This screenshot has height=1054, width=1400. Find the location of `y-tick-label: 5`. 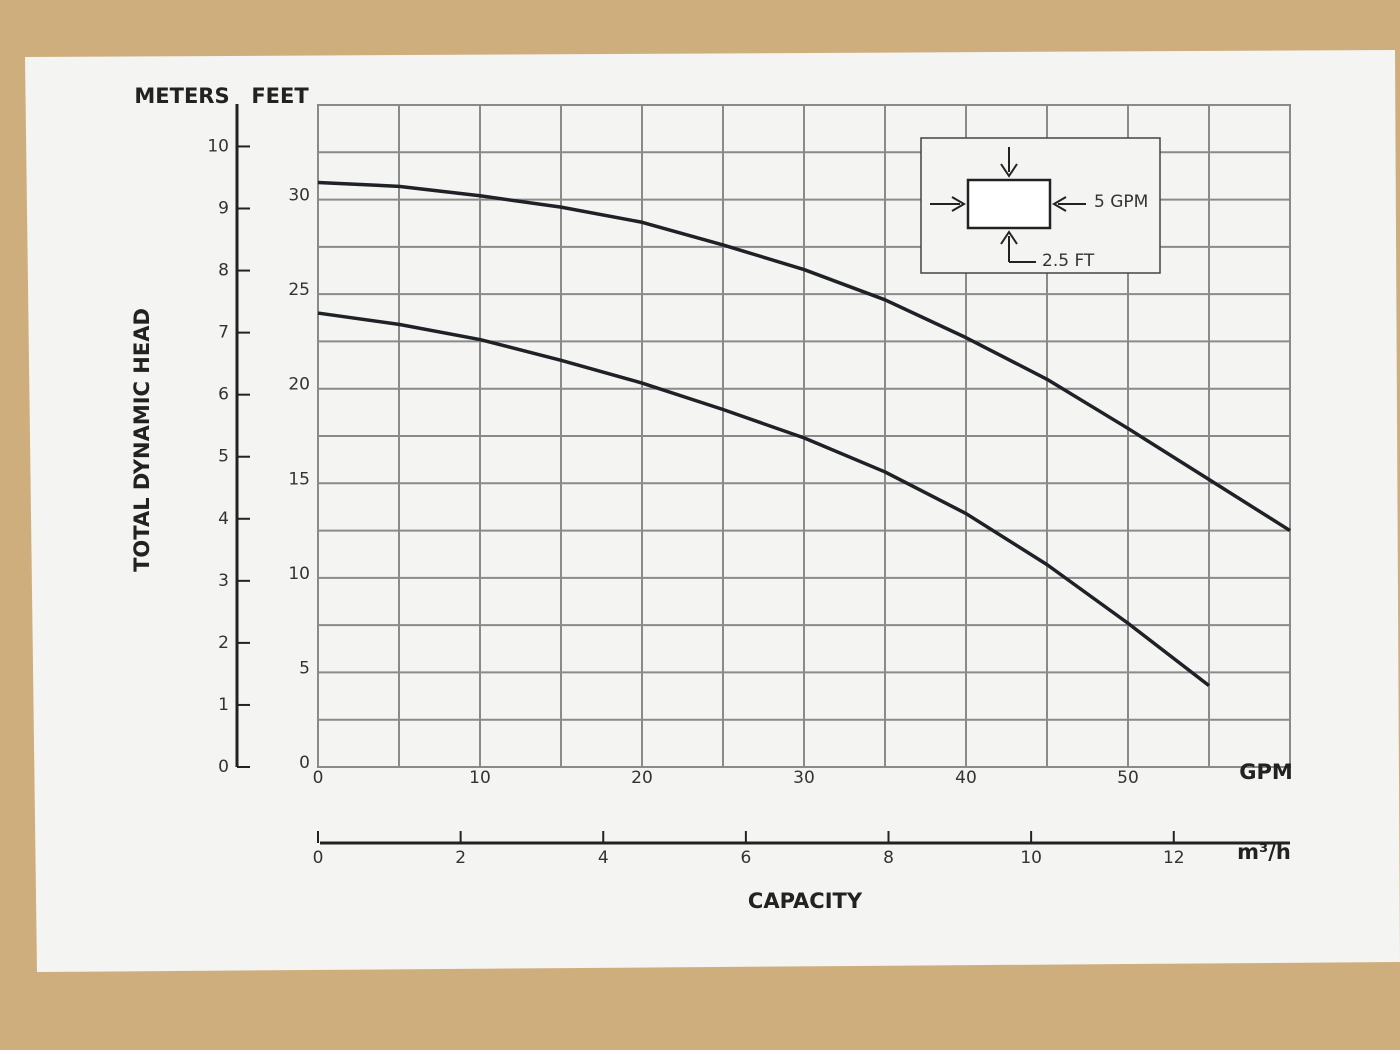

y-tick-label: 5 is located at coordinates (304, 668).